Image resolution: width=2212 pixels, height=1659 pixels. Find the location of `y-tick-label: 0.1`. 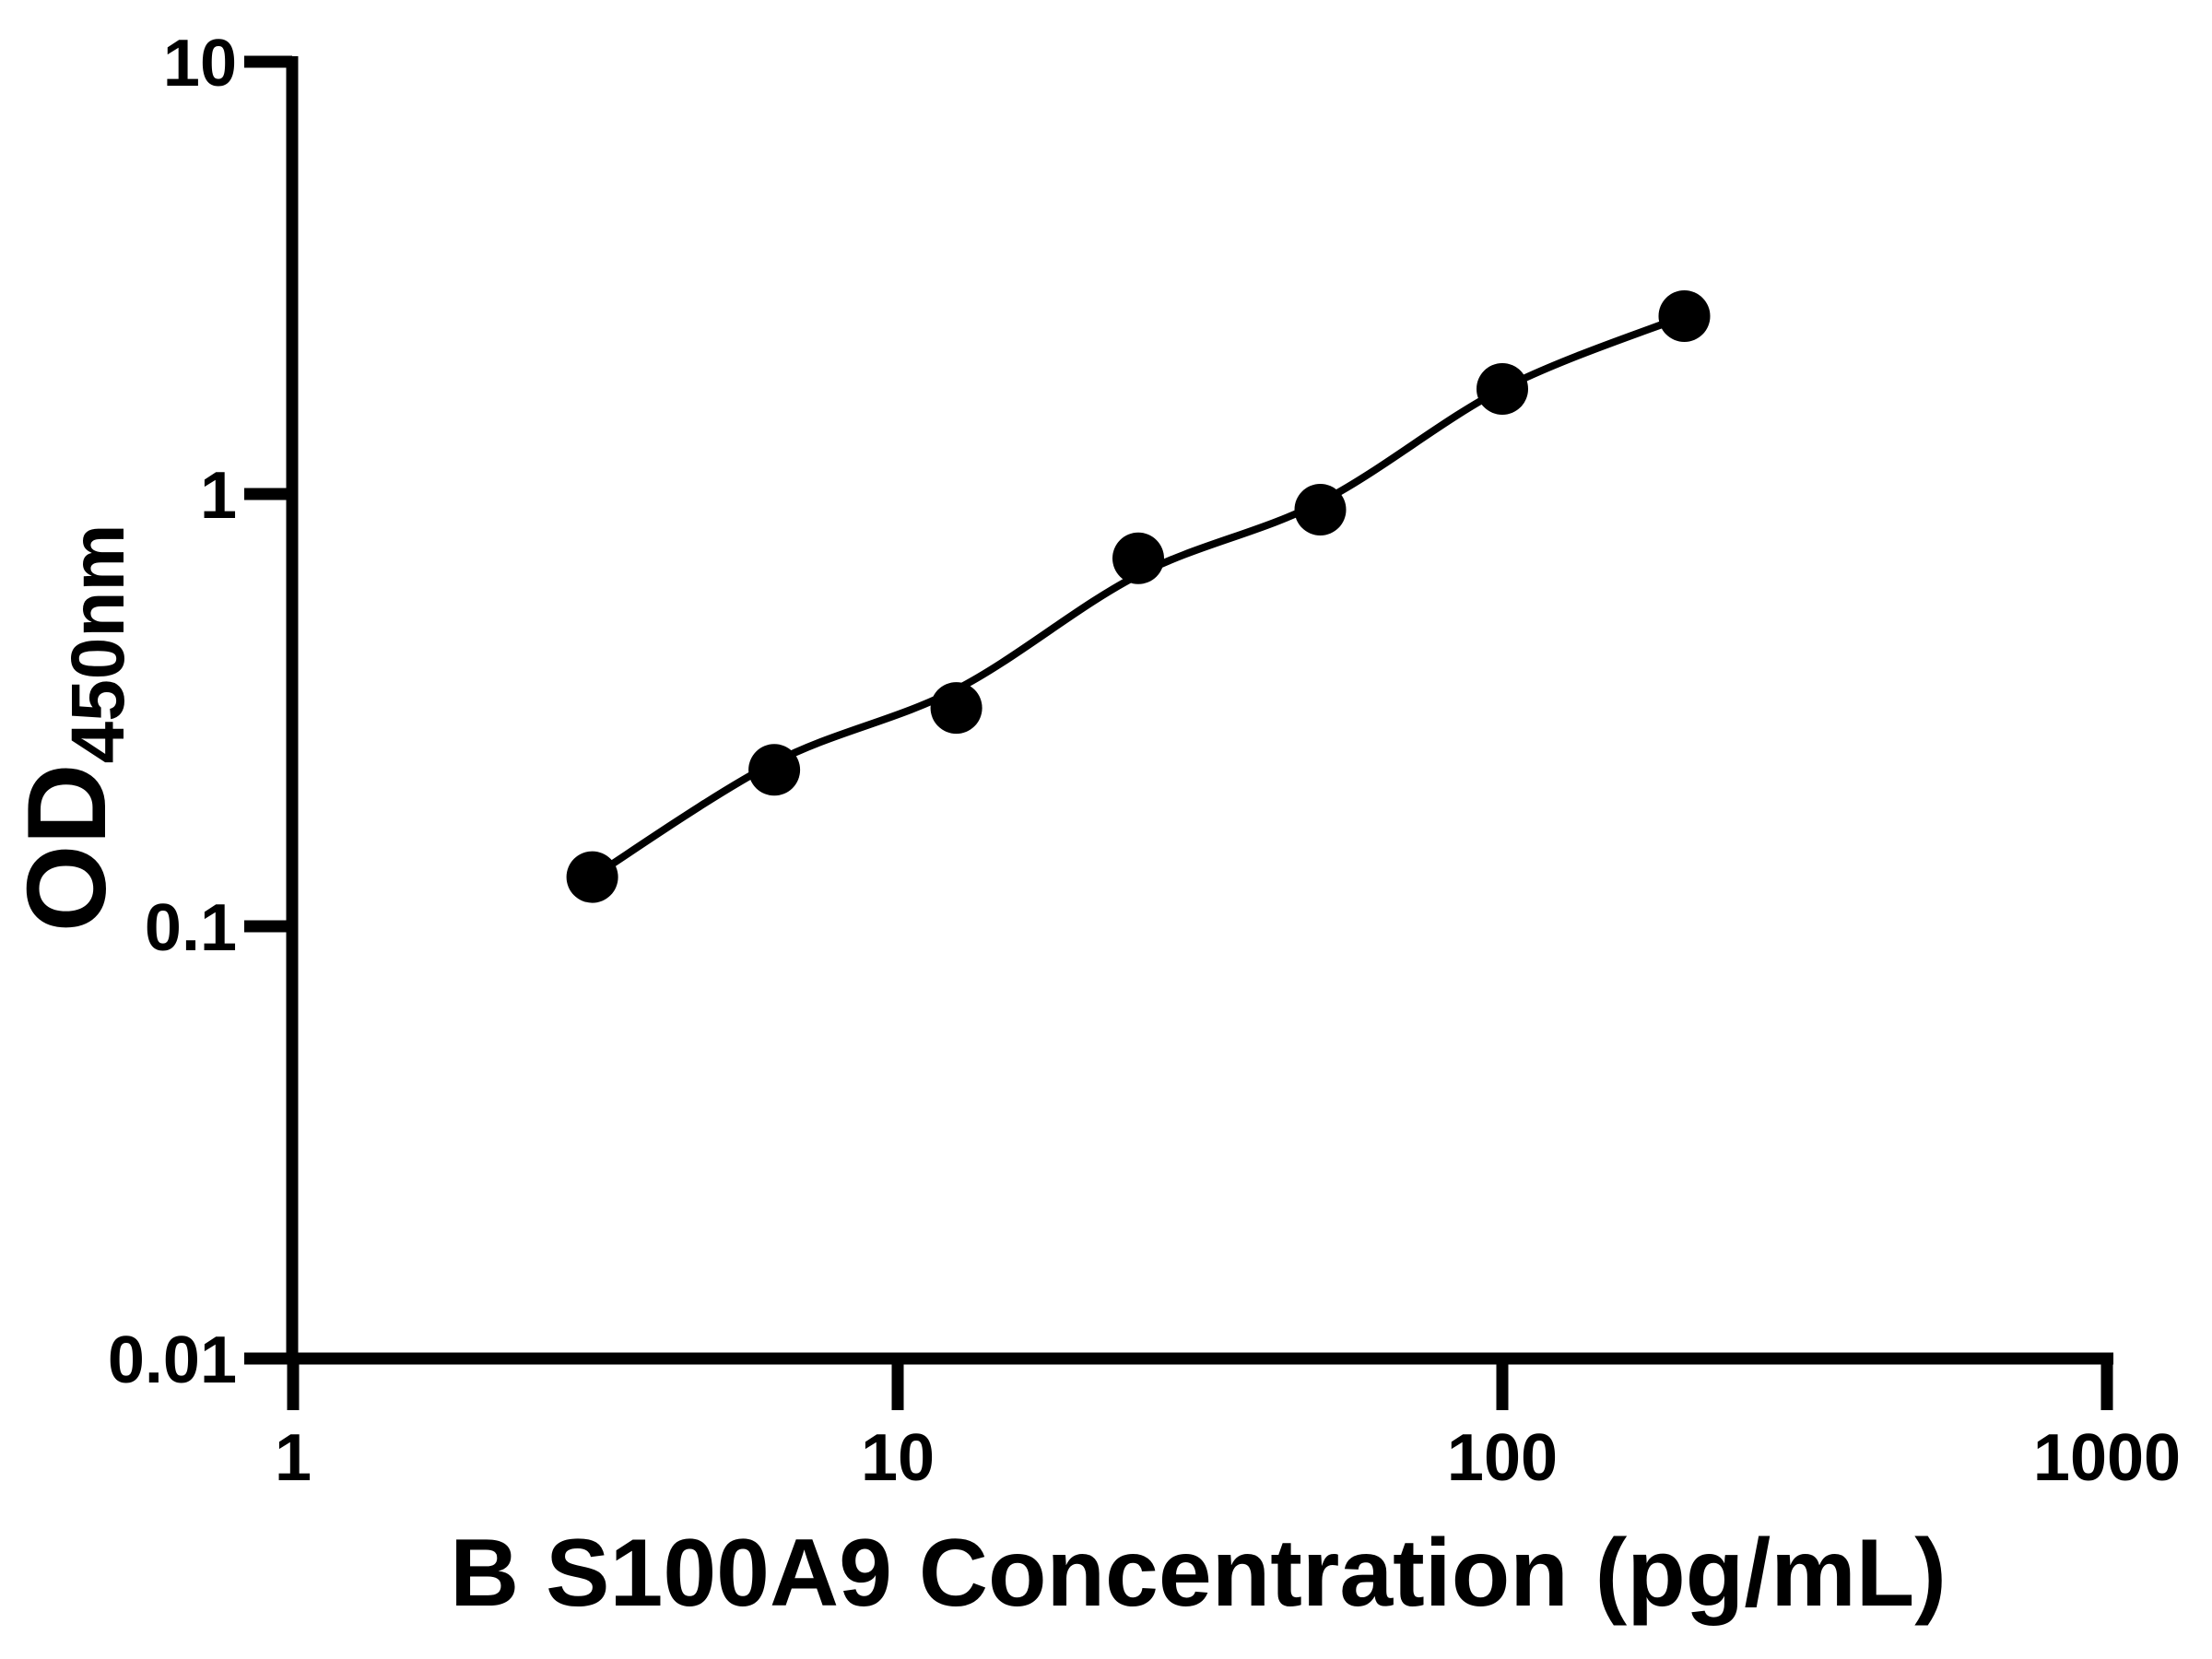

y-tick-label: 0.1 is located at coordinates (191, 928).